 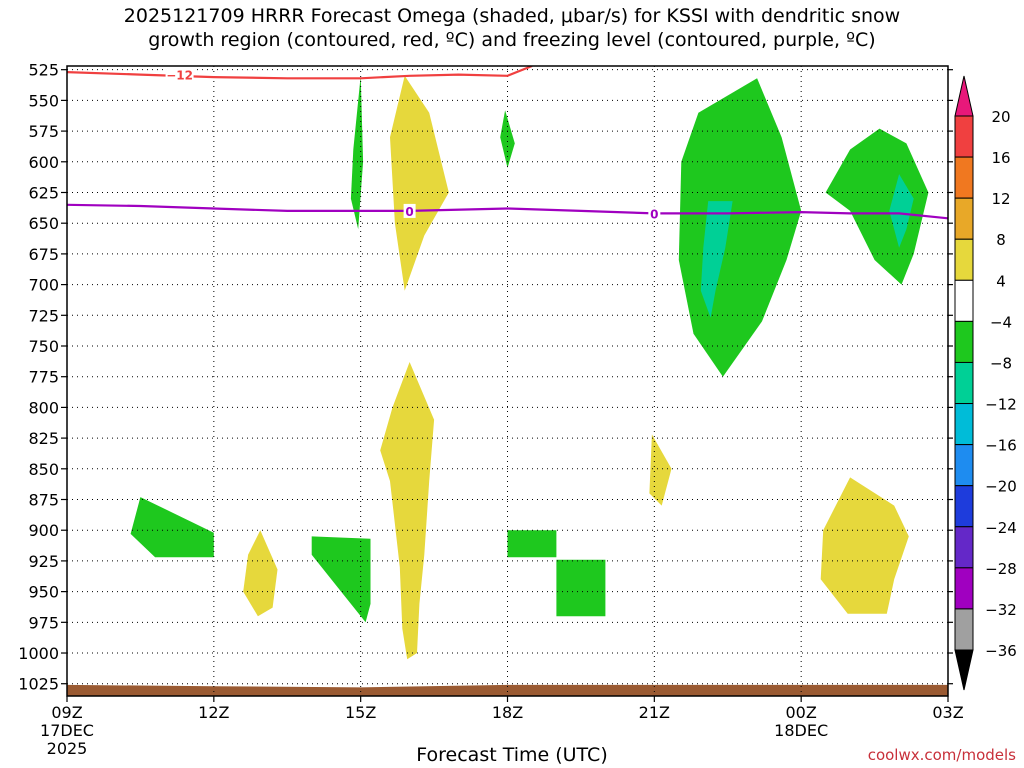 I want to click on y-tick-label-900: 900, so click(x=43, y=530).